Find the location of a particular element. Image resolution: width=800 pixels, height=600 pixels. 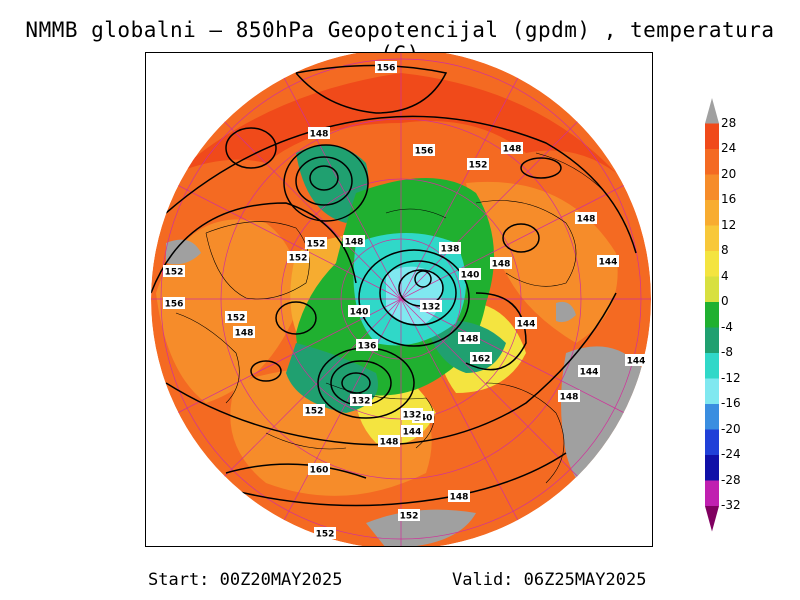

colorbar-label: 8 is located at coordinates (725, 250).